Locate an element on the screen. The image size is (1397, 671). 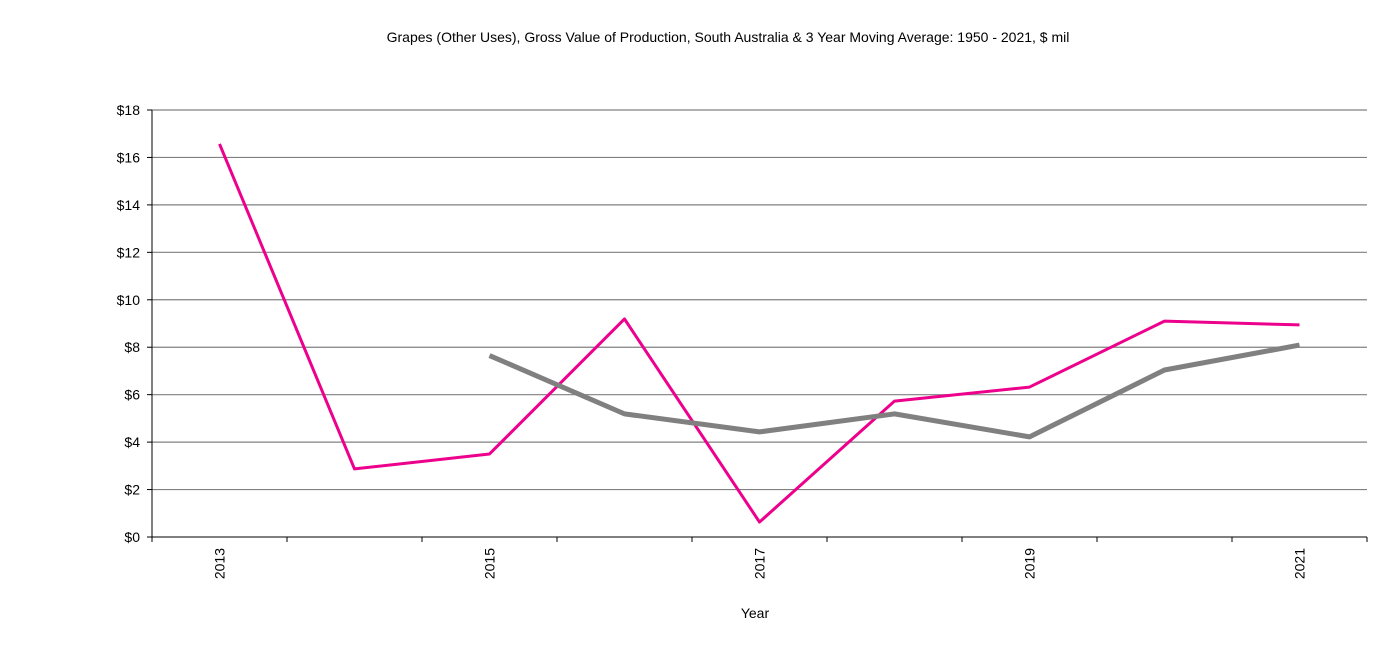
x-axis: 2013 2015 2017 2019 2021 is located at coordinates (759, 557).